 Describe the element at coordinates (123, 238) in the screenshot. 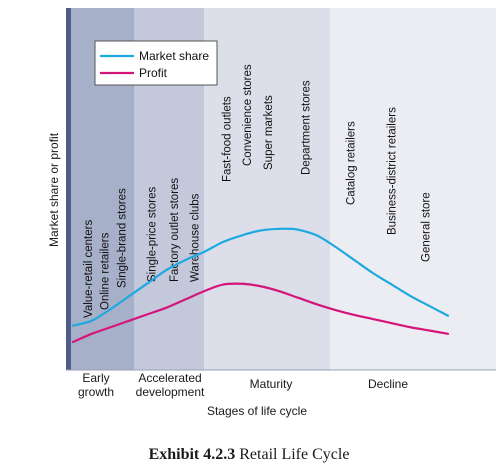

I see `retailer-label: Single-brand stores` at that location.